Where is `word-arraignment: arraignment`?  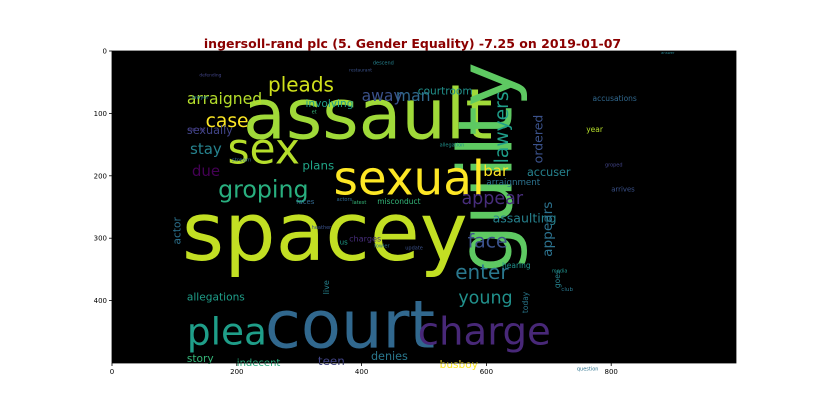
word-arraignment: arraignment is located at coordinates (513, 183).